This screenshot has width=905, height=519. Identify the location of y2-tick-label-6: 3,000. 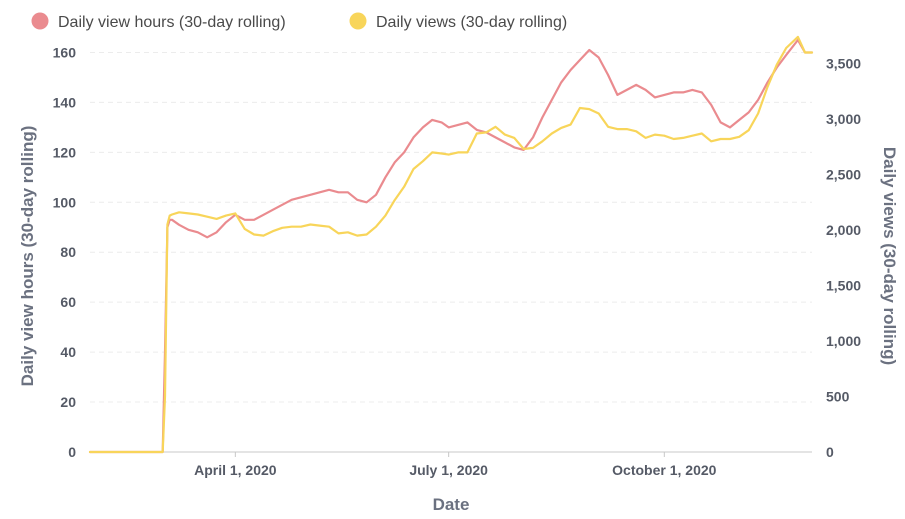
(843, 119).